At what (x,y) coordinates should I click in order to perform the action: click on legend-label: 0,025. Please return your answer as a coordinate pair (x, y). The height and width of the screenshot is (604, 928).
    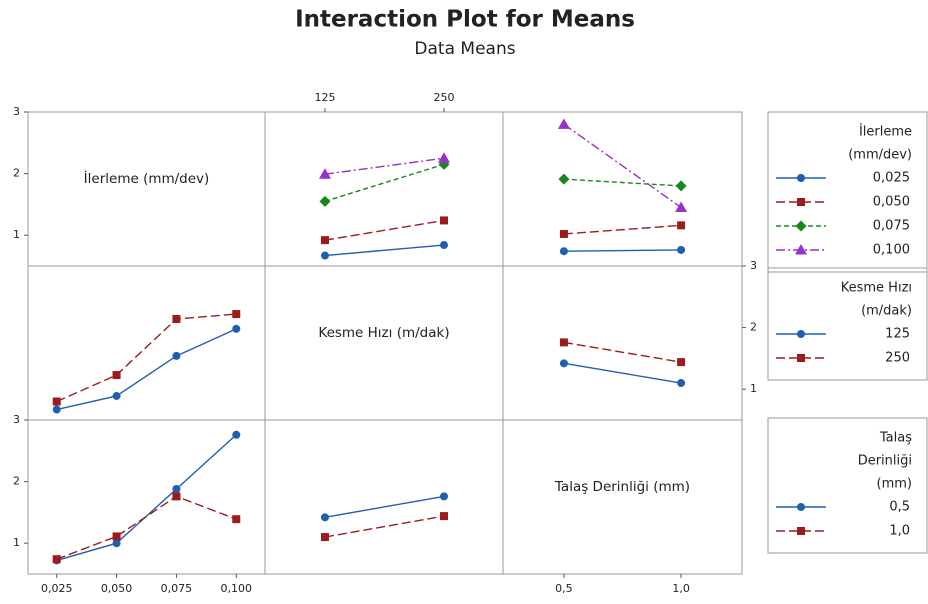
    Looking at the image, I should click on (891, 178).